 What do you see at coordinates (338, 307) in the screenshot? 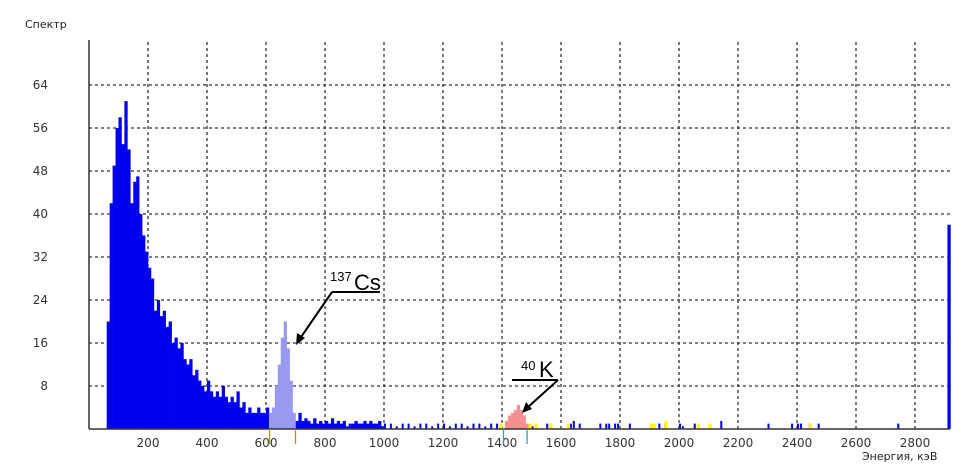
I see `annotation-cs137: 137 Cs` at bounding box center [338, 307].